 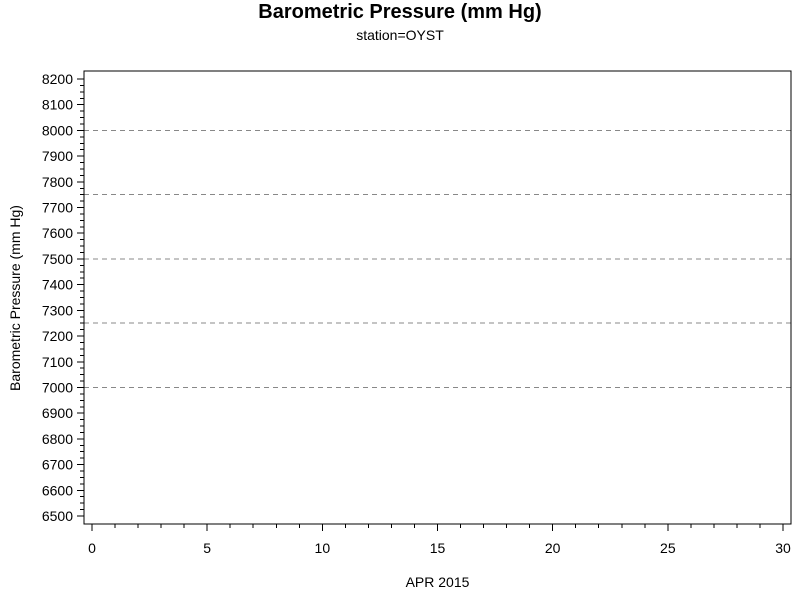 What do you see at coordinates (437, 582) in the screenshot?
I see `x-axis-label: APR 2015` at bounding box center [437, 582].